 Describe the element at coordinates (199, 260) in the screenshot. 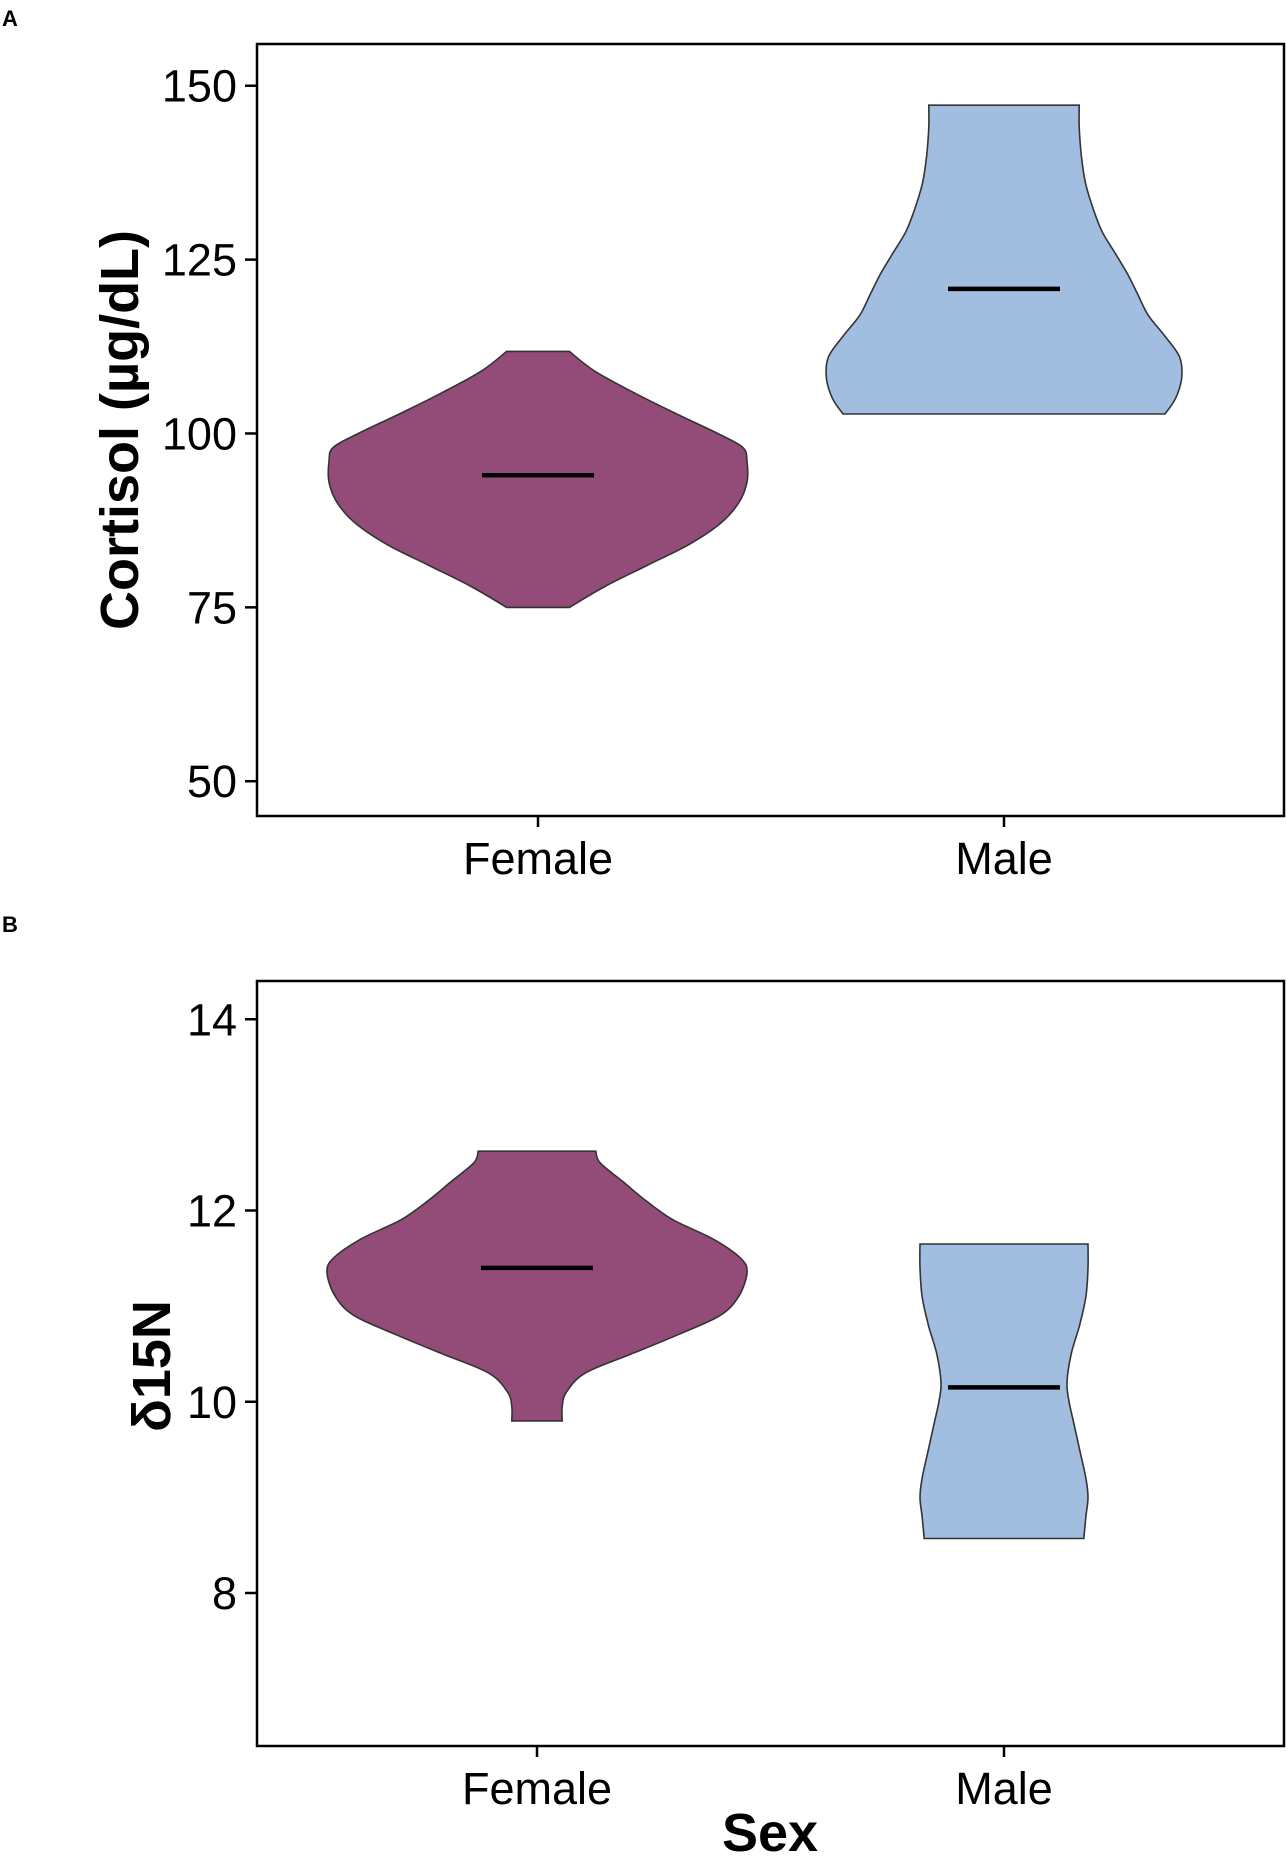

I see `y-tick-label: 125` at that location.